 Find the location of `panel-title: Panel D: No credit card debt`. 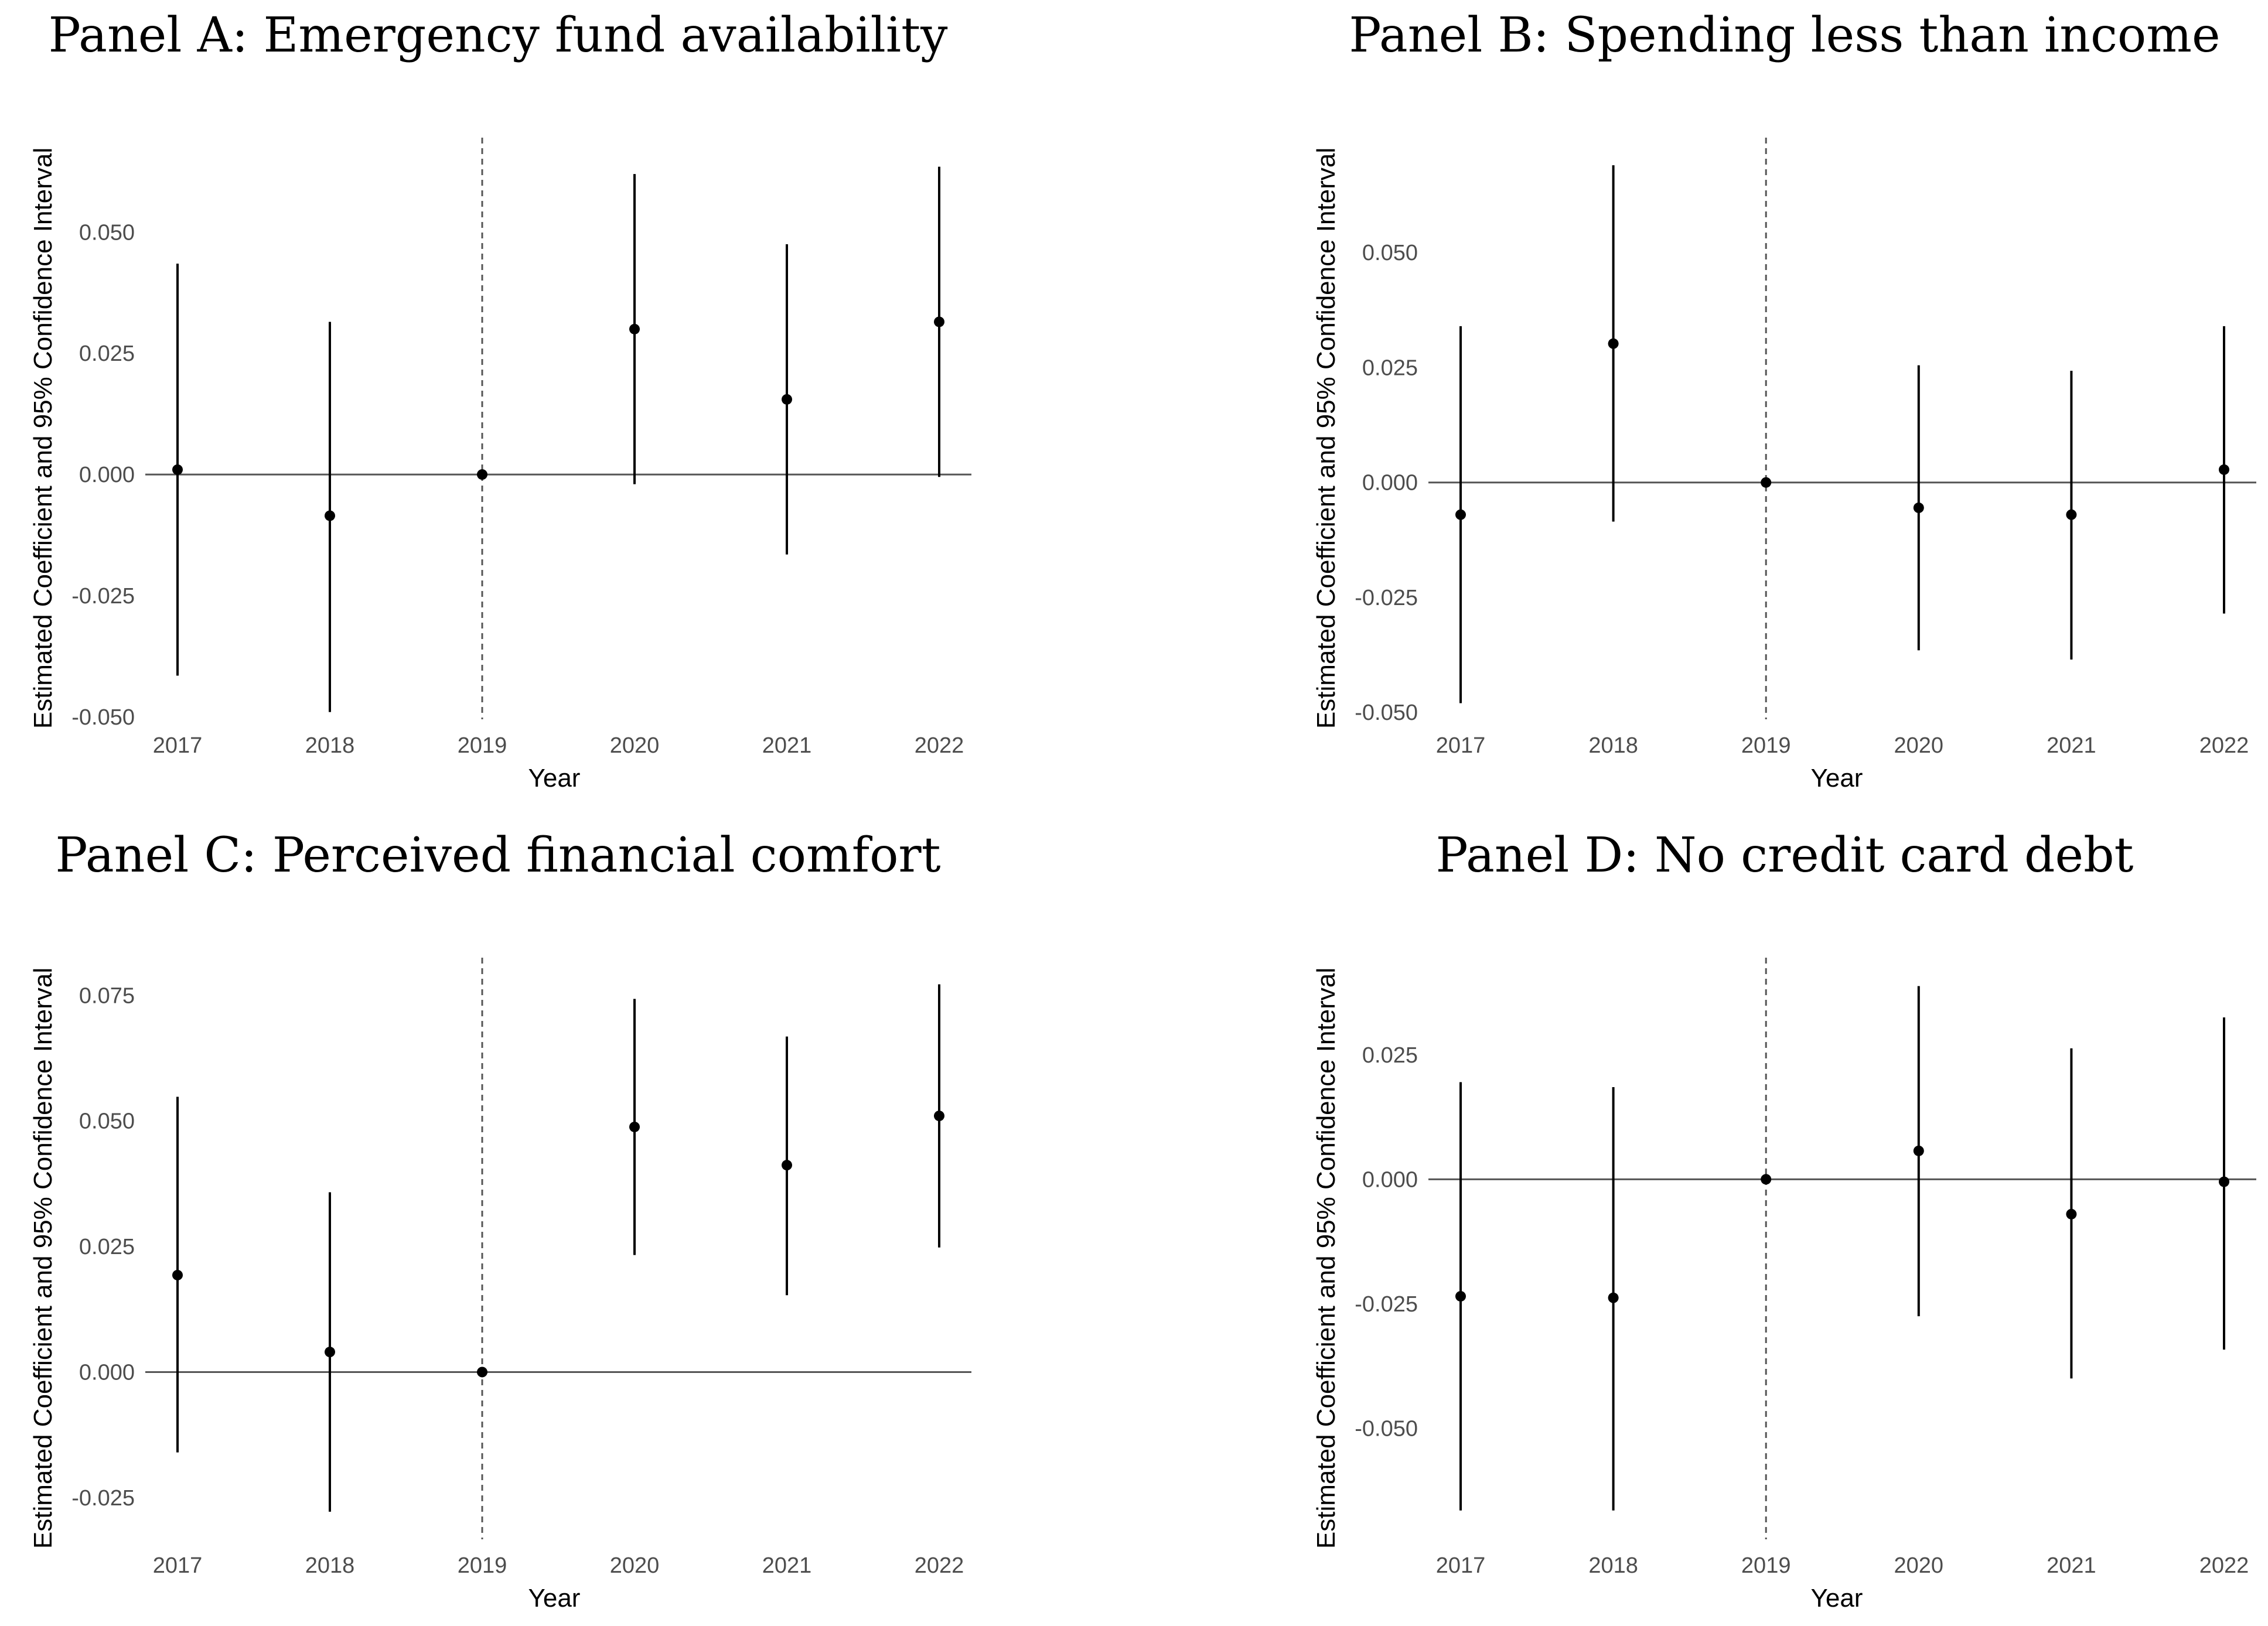

panel-title: Panel D: No credit card debt is located at coordinates (1784, 856).